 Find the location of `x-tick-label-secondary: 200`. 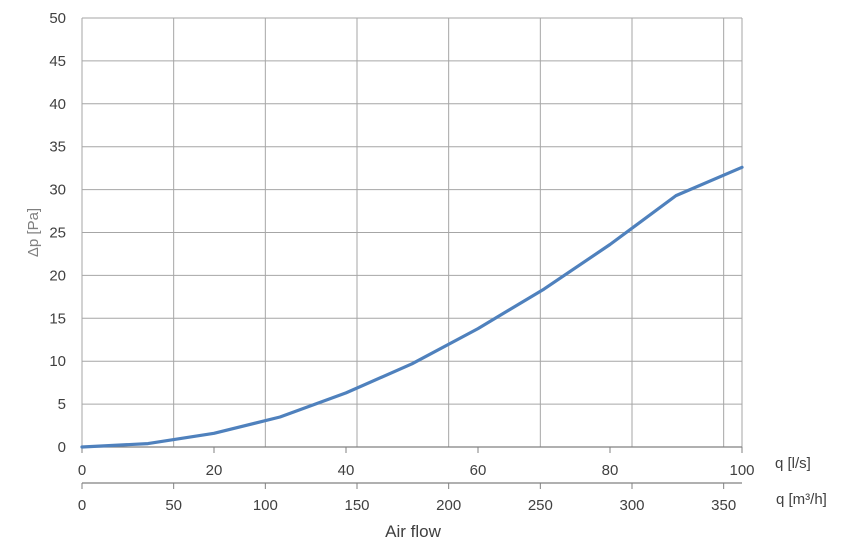

x-tick-label-secondary: 200 is located at coordinates (448, 505).